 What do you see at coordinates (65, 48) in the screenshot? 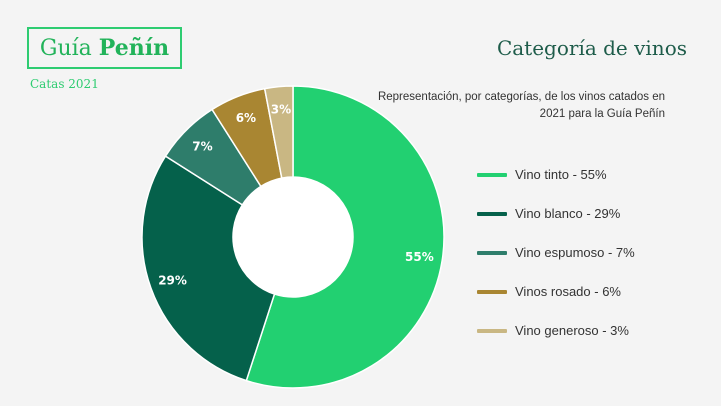
I see `logo-text-guia: Guía` at bounding box center [65, 48].